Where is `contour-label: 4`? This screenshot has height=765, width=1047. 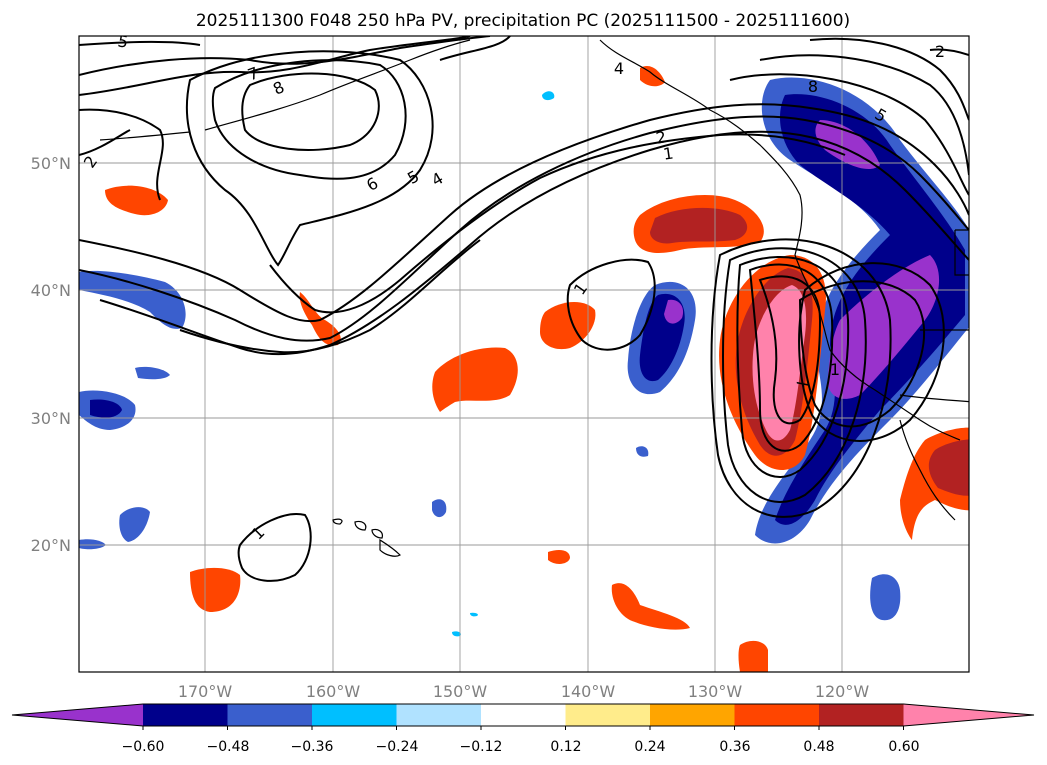 contour-label: 4 is located at coordinates (619, 68).